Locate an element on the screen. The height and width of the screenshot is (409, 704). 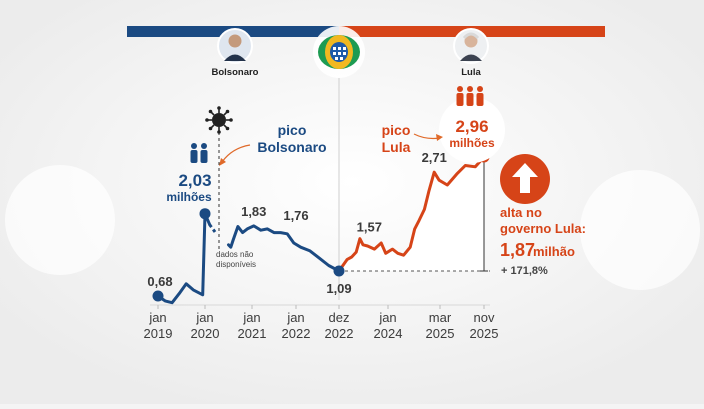
x-tick-label-line2: 2024 is located at coordinates (388, 333).